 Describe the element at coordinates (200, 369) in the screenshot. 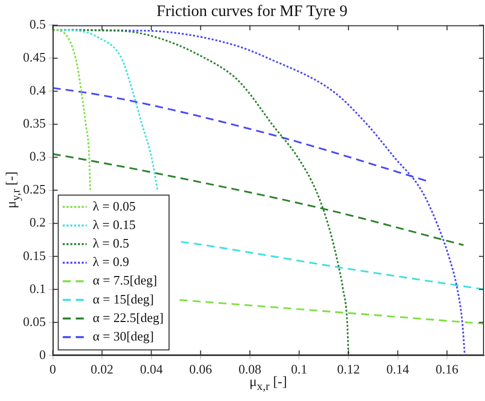

I see `x-tick-label: 0.06` at that location.